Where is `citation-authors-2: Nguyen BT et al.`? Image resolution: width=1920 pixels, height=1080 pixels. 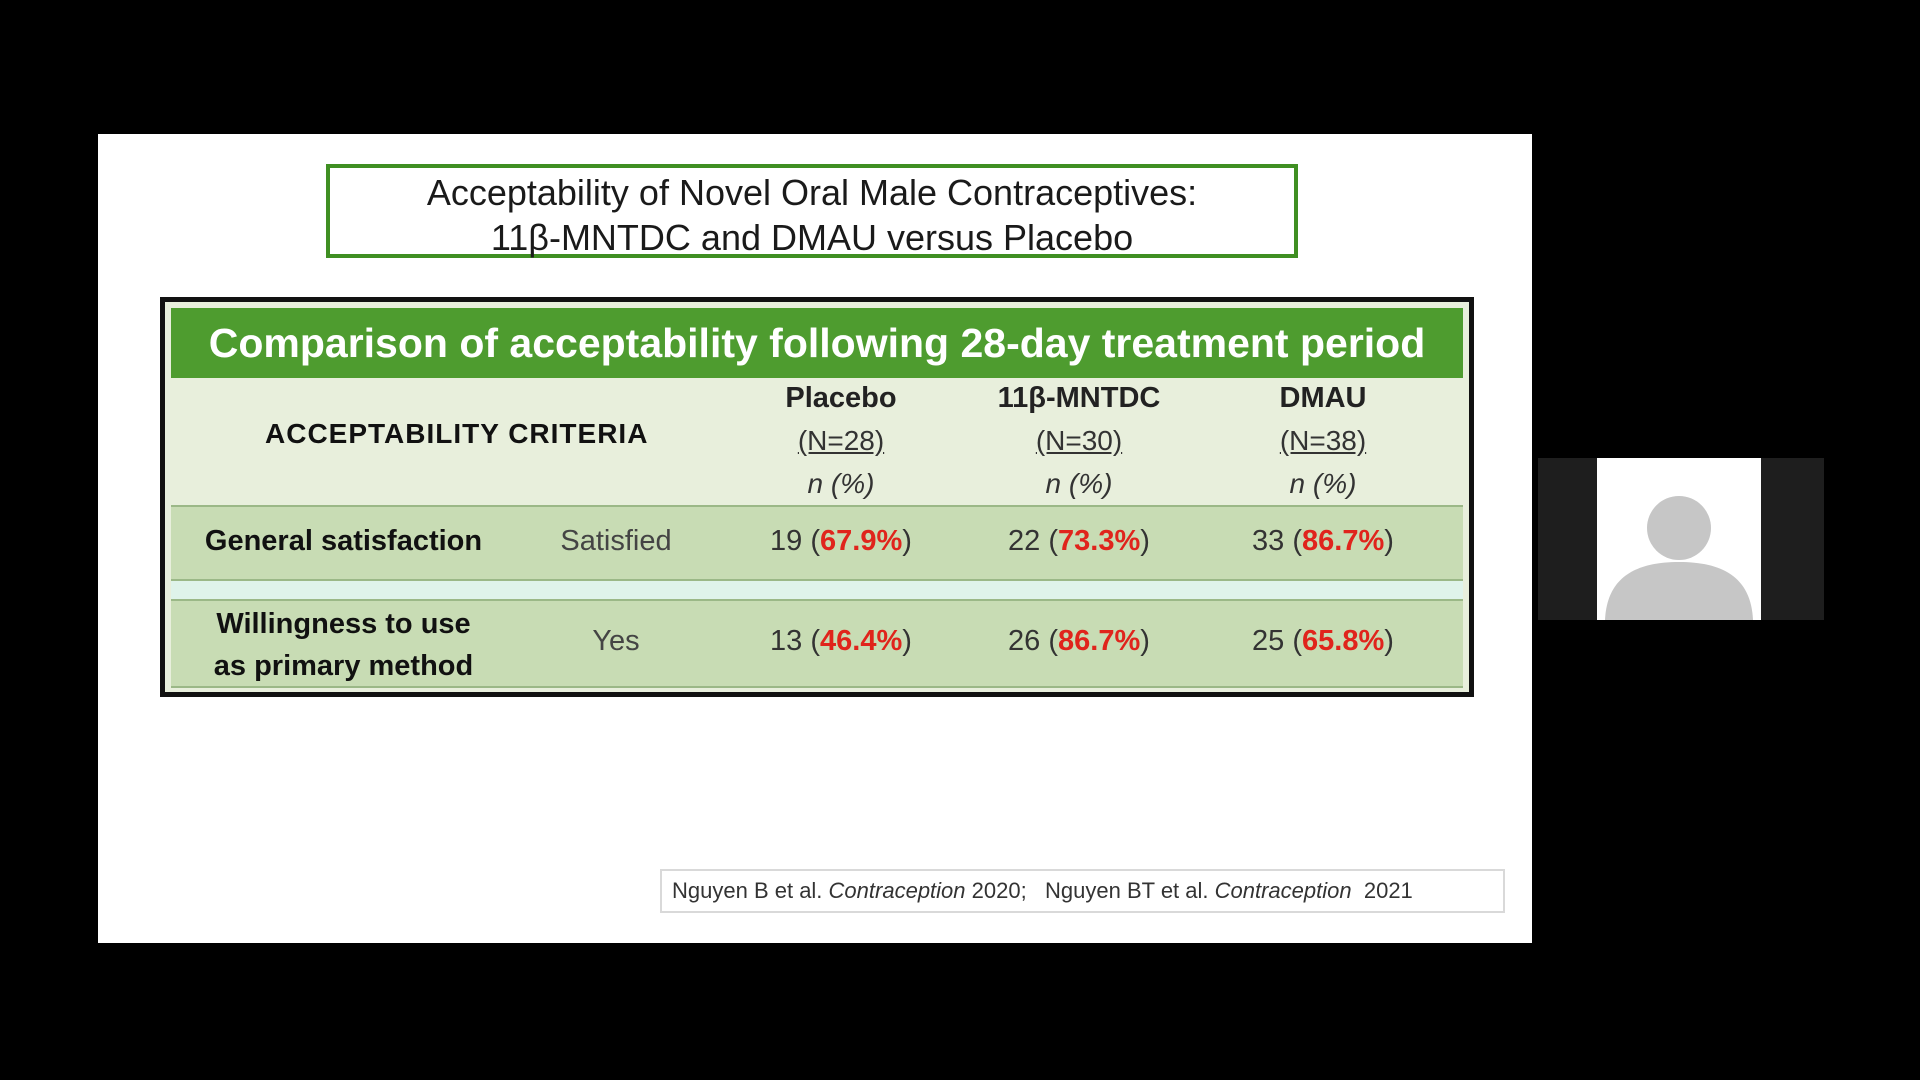 citation-authors-2: Nguyen BT et al. is located at coordinates (1130, 890).